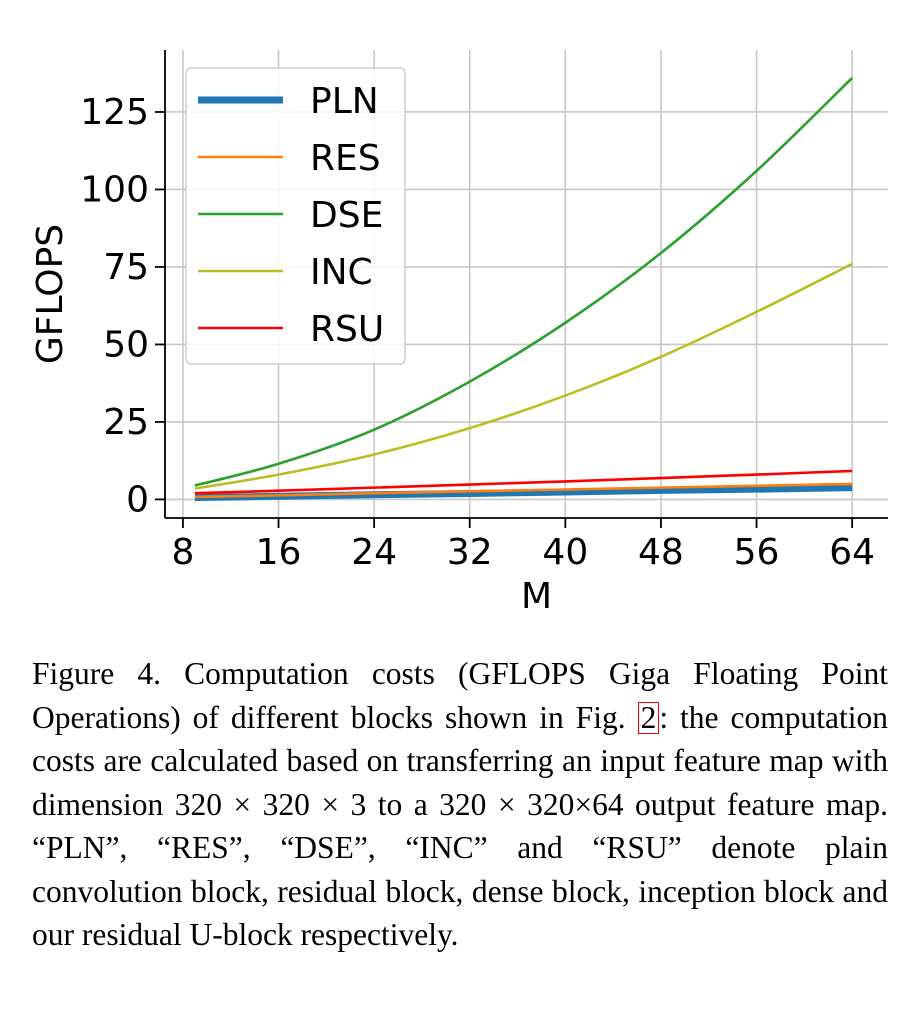 The image size is (920, 1010). What do you see at coordinates (126, 267) in the screenshot?
I see `y-tick-label: 75` at bounding box center [126, 267].